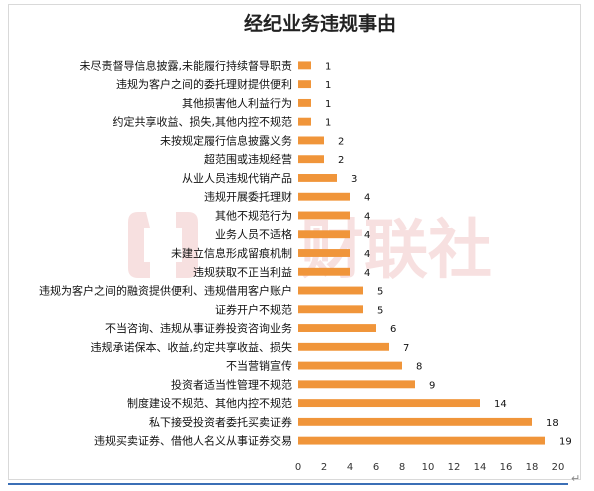 Image resolution: width=594 pixels, height=491 pixels. I want to click on category-label: 违规承诺保本、收益,约定共享收益、损失, so click(192, 347).